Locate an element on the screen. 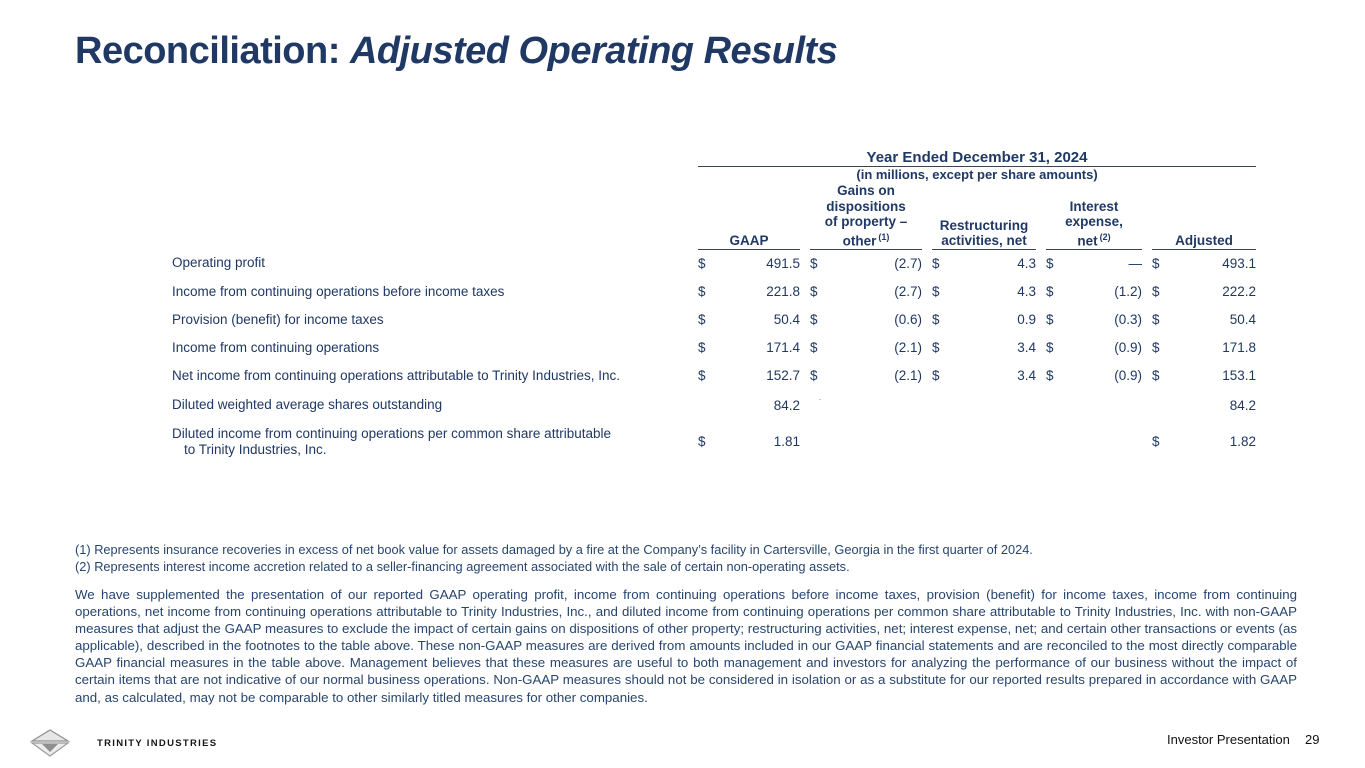 The height and width of the screenshot is (768, 1365). value-cell: 493.1 is located at coordinates (1239, 263).